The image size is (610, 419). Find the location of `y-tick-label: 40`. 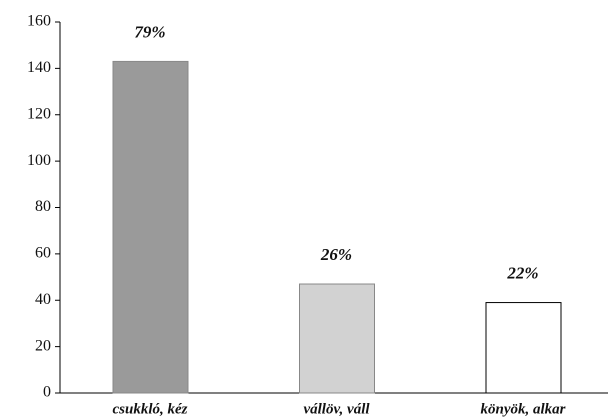

y-tick-label: 40 is located at coordinates (43, 299).